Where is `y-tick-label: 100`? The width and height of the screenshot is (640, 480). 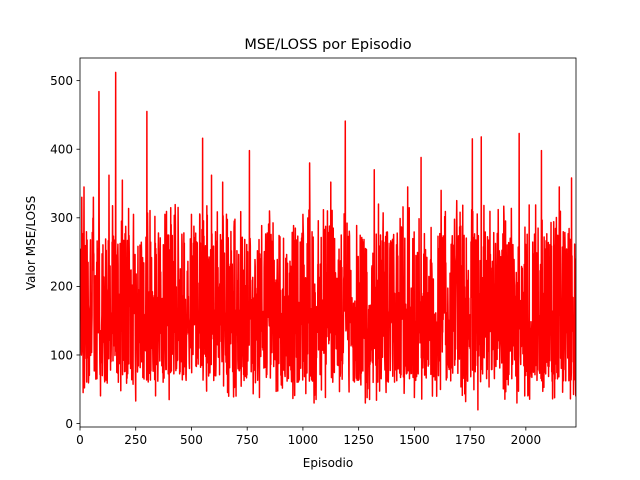 y-tick-label: 100 is located at coordinates (61, 355).